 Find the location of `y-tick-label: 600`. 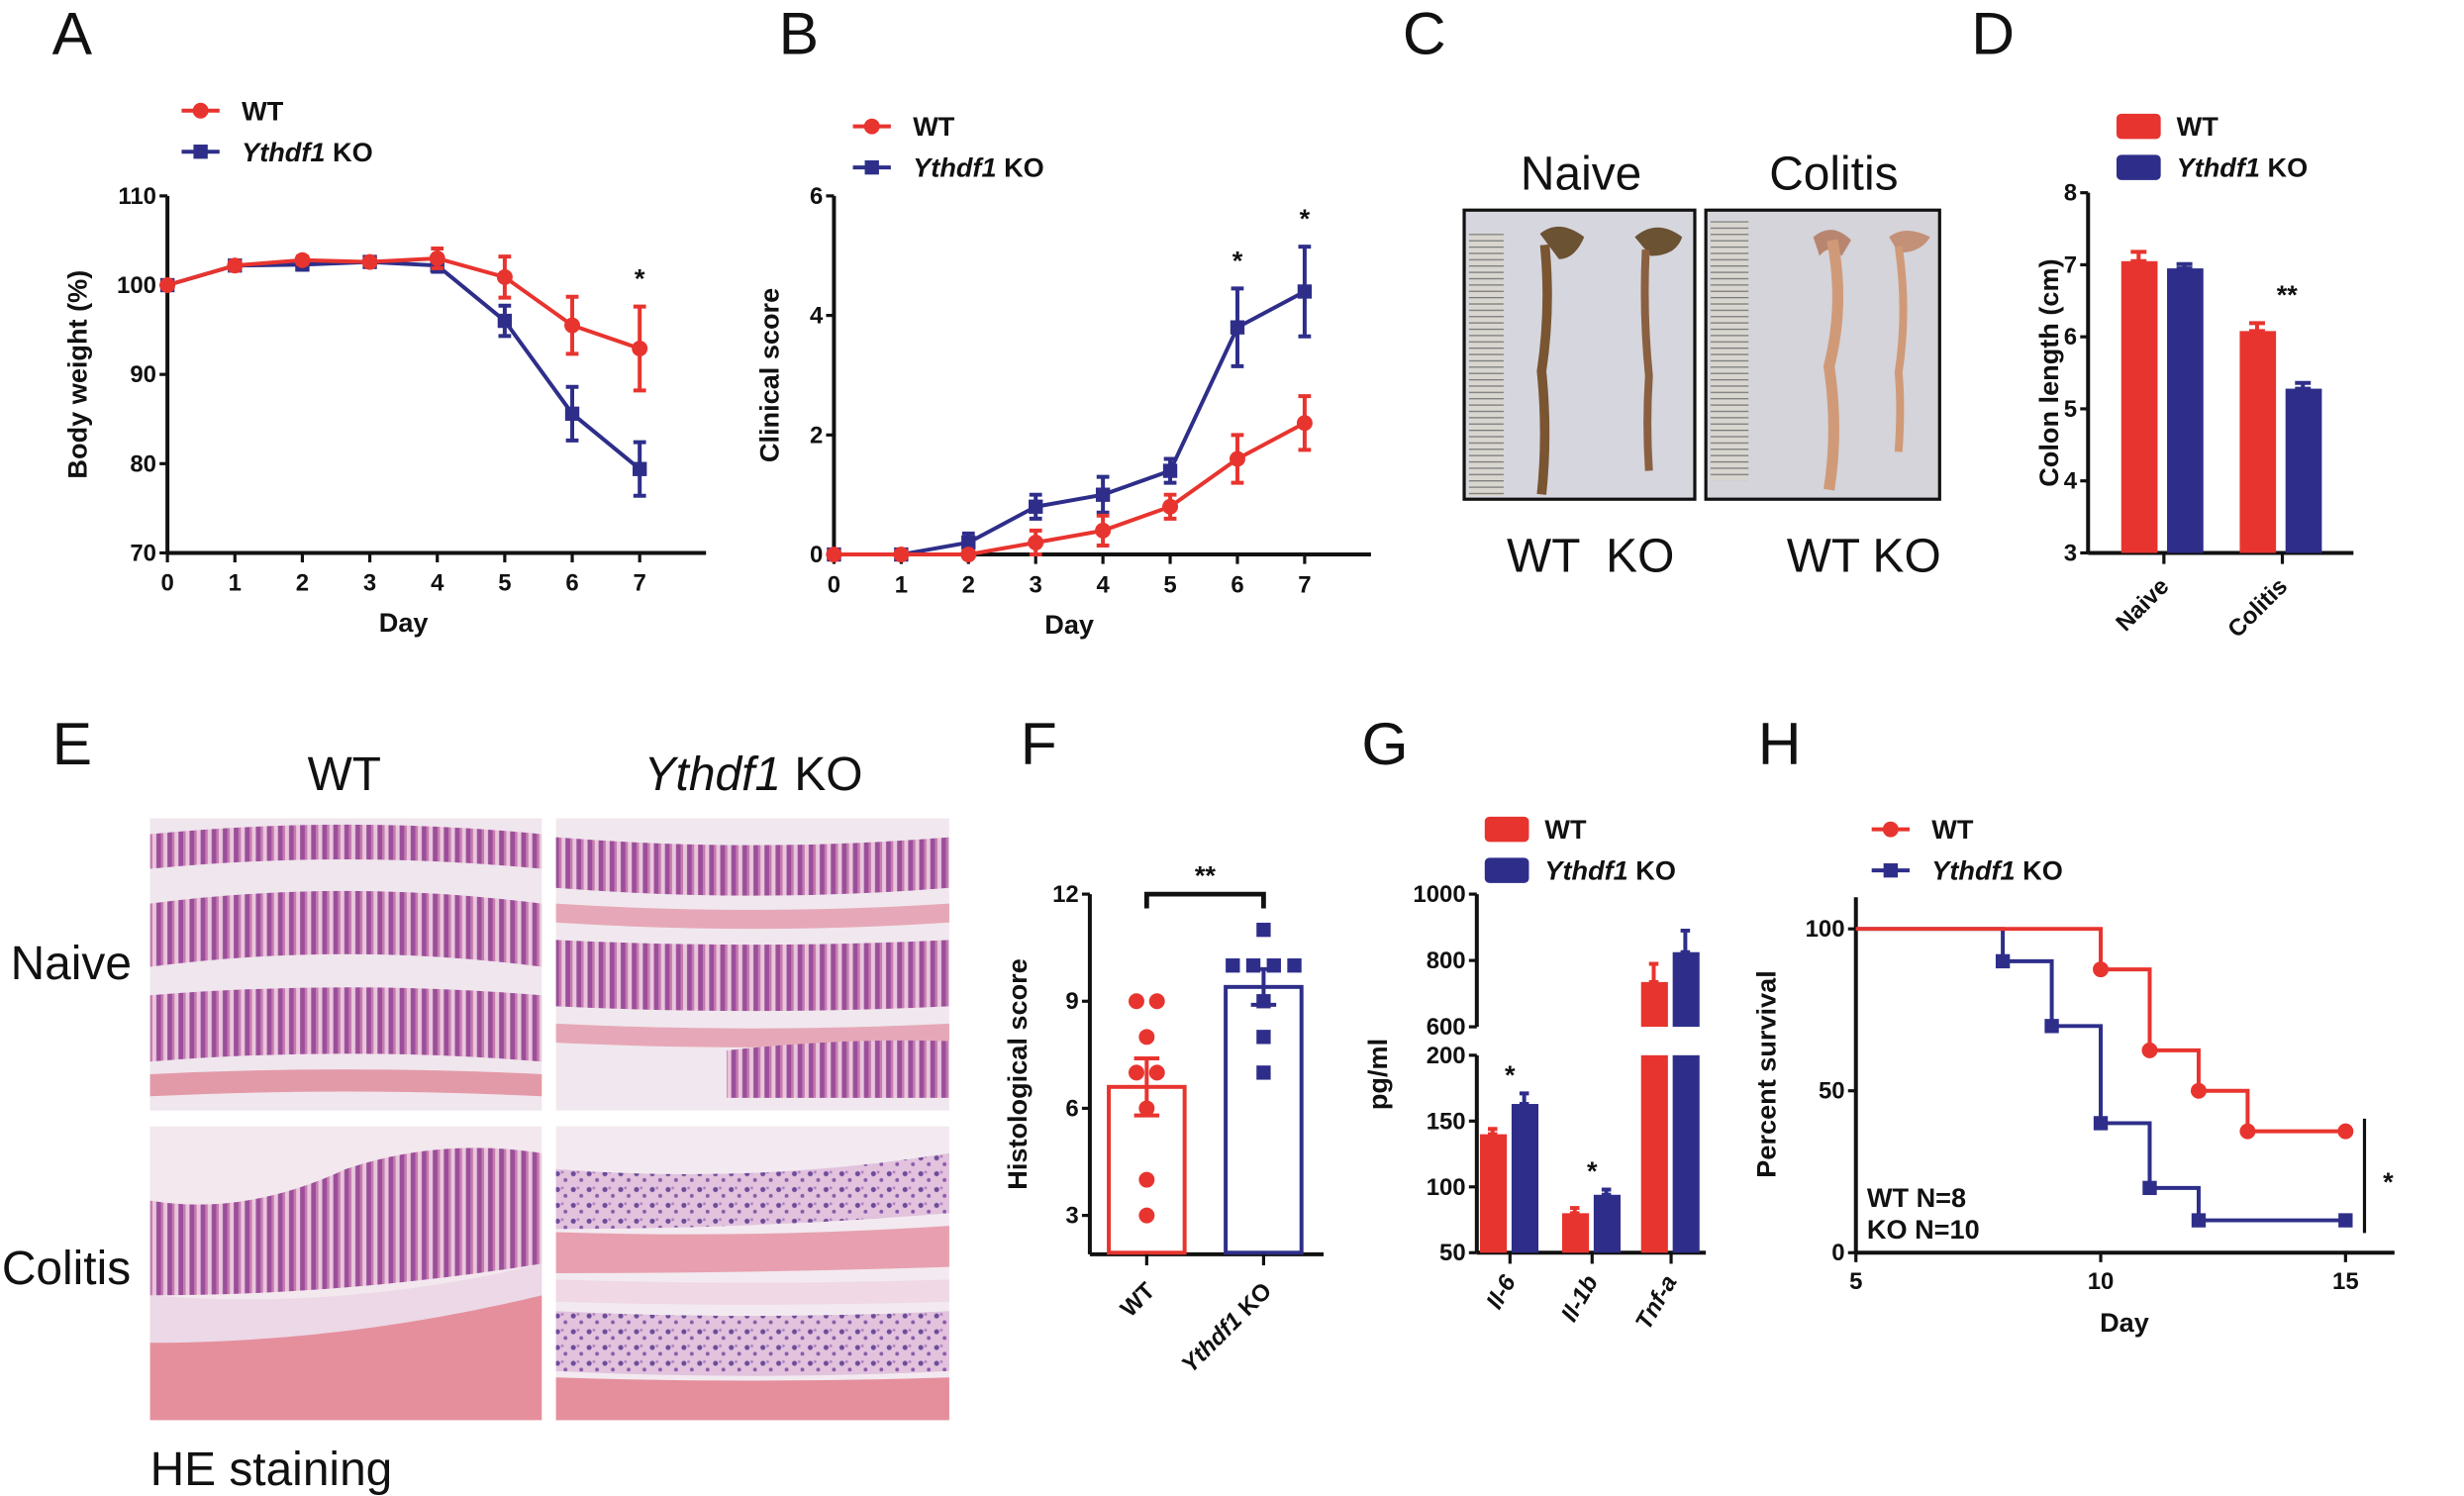

y-tick-label: 600 is located at coordinates (1447, 1027).